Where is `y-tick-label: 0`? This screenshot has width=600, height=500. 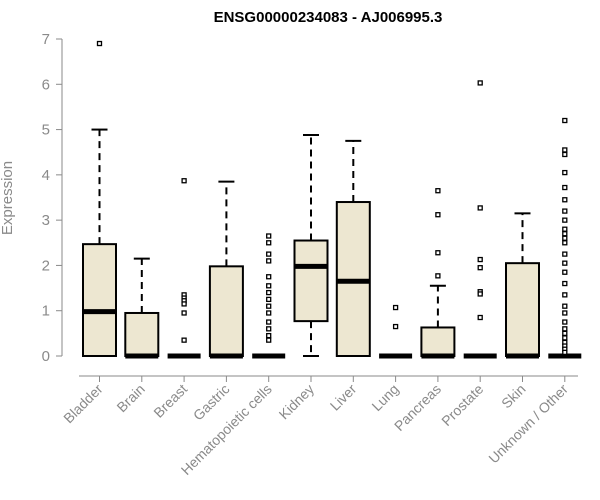 y-tick-label: 0 is located at coordinates (46, 356).